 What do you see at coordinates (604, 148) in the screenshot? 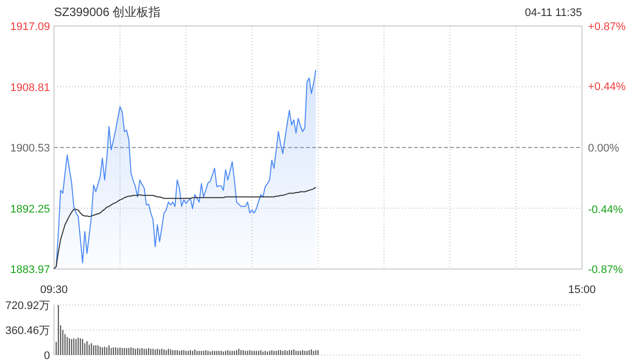
I see `y2-tick-label: 0.00%` at bounding box center [604, 148].